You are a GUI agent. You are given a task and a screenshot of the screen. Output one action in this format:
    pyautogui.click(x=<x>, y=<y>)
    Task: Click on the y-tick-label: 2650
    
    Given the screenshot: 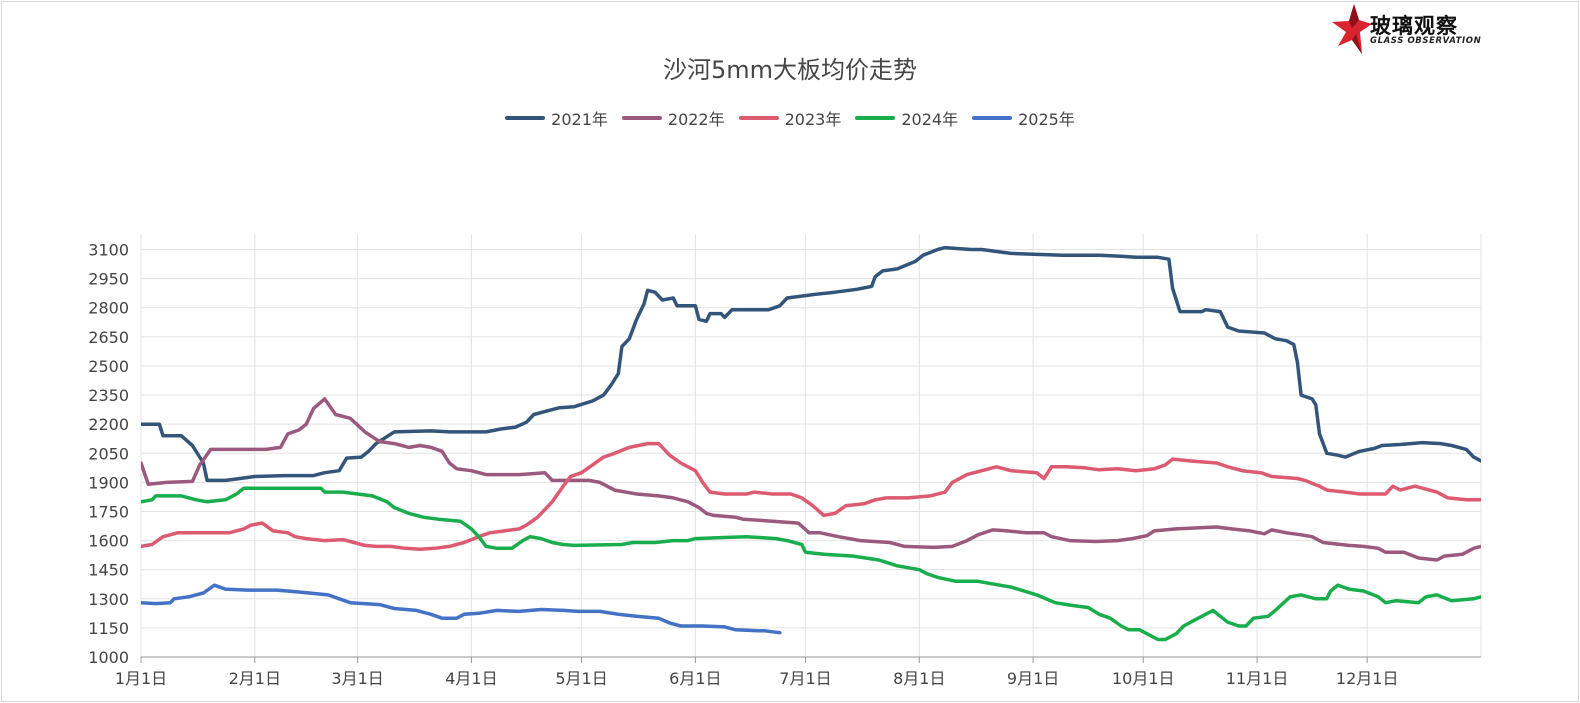 What is the action you would take?
    pyautogui.click(x=108, y=337)
    